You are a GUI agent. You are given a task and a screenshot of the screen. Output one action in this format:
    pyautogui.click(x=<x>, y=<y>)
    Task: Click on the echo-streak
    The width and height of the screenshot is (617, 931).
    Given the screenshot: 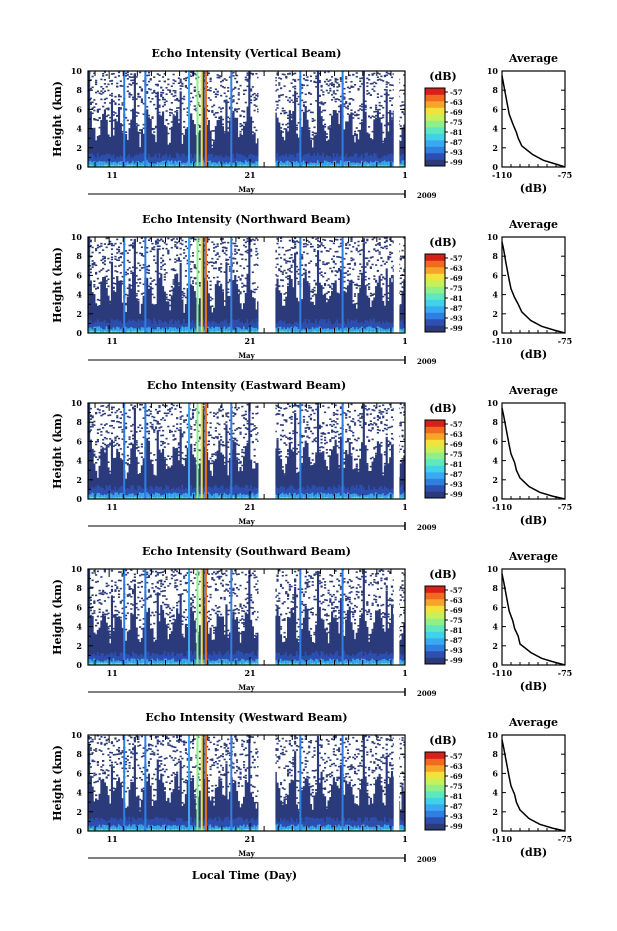 What is the action you would take?
    pyautogui.click(x=342, y=285)
    